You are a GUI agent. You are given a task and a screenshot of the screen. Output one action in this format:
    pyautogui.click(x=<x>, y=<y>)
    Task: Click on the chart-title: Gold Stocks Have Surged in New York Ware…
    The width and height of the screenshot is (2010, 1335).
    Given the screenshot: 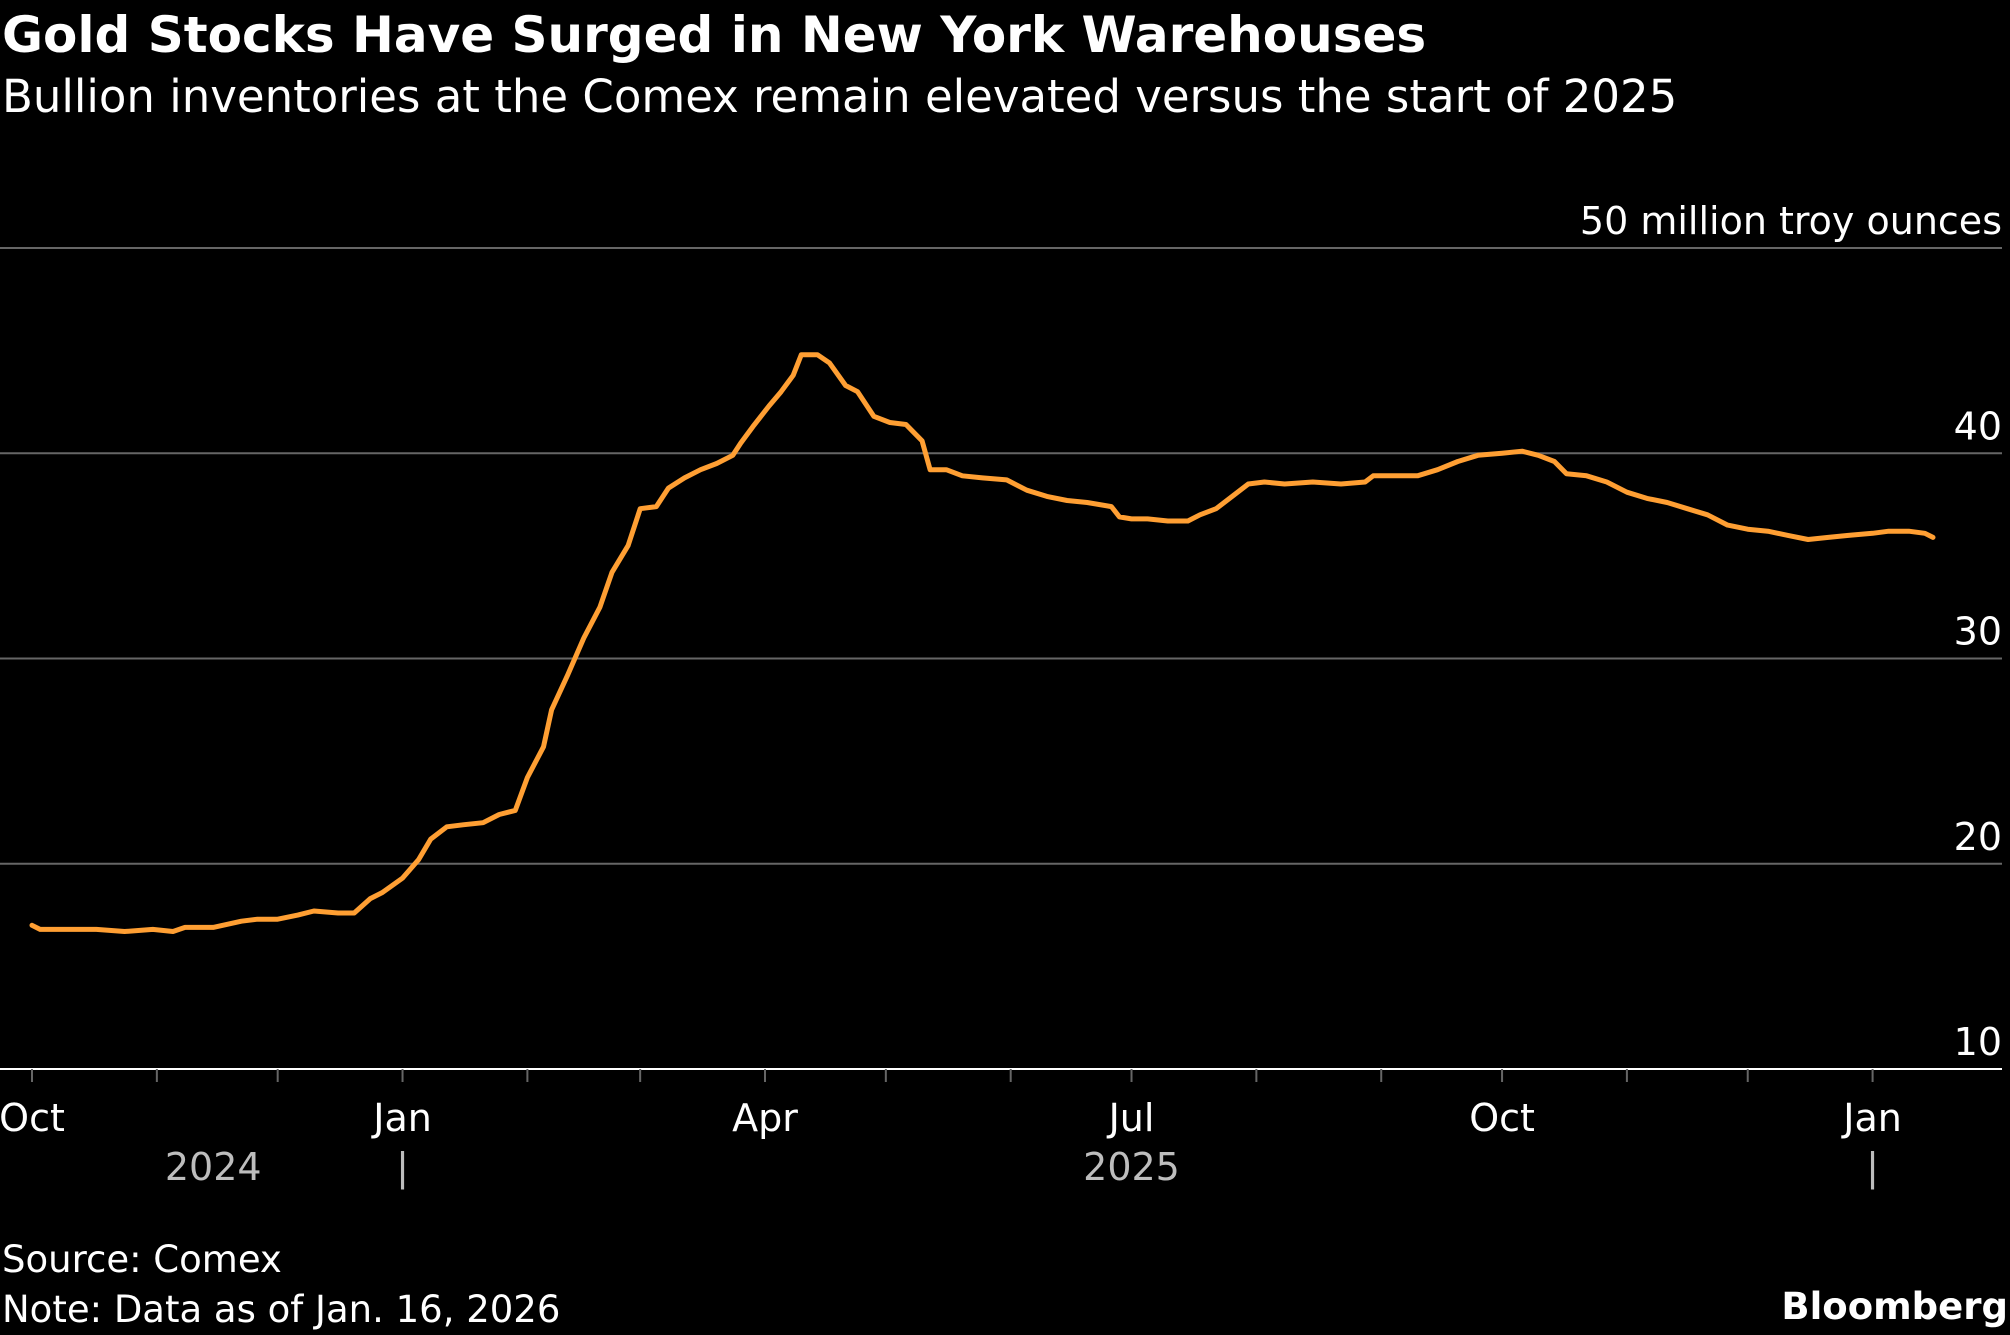 What is the action you would take?
    pyautogui.click(x=714, y=35)
    